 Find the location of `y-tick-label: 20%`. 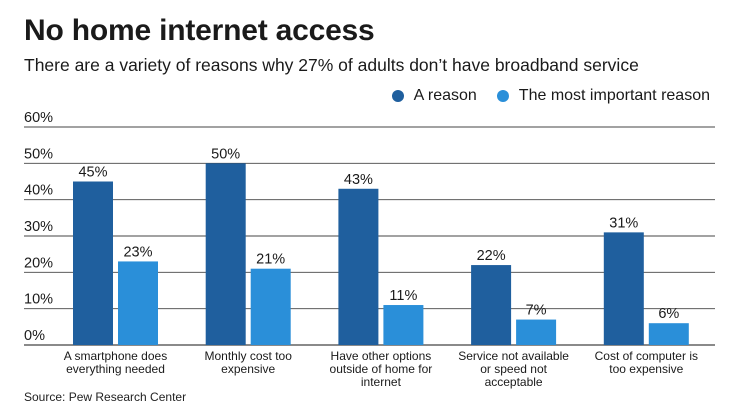

y-tick-label: 20% is located at coordinates (38, 263).